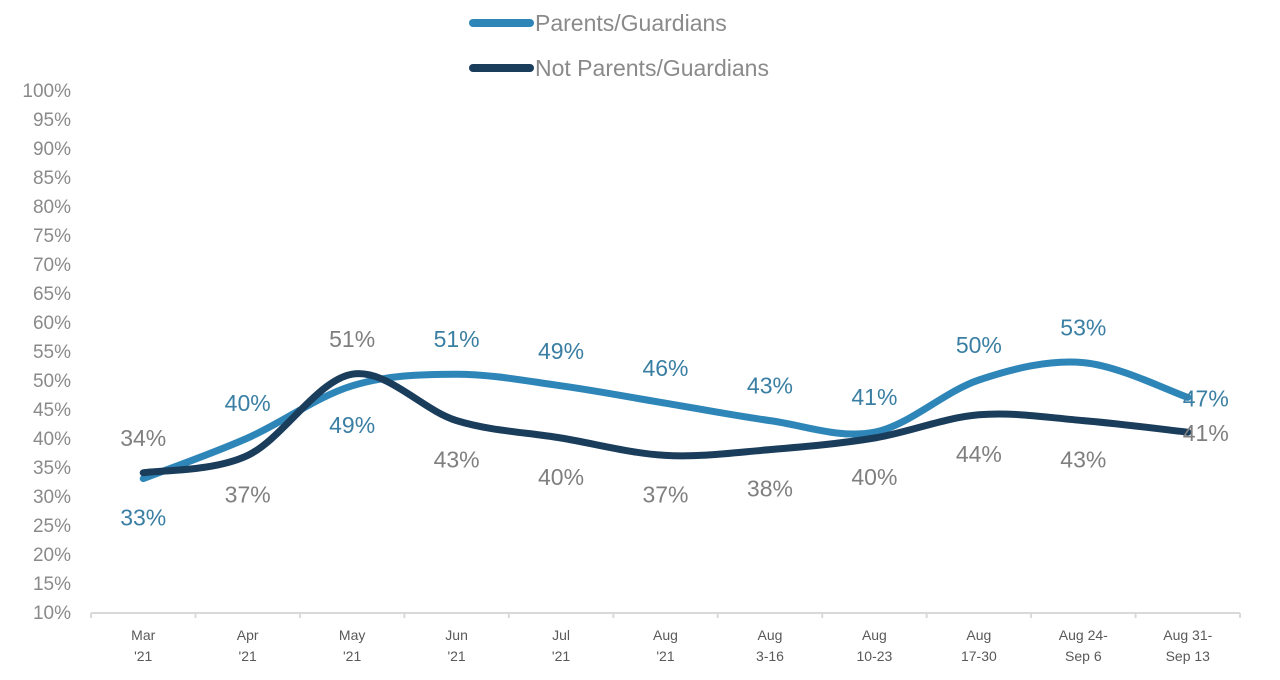 The image size is (1280, 680). Describe the element at coordinates (248, 403) in the screenshot. I see `data-label-parents: 40%` at that location.